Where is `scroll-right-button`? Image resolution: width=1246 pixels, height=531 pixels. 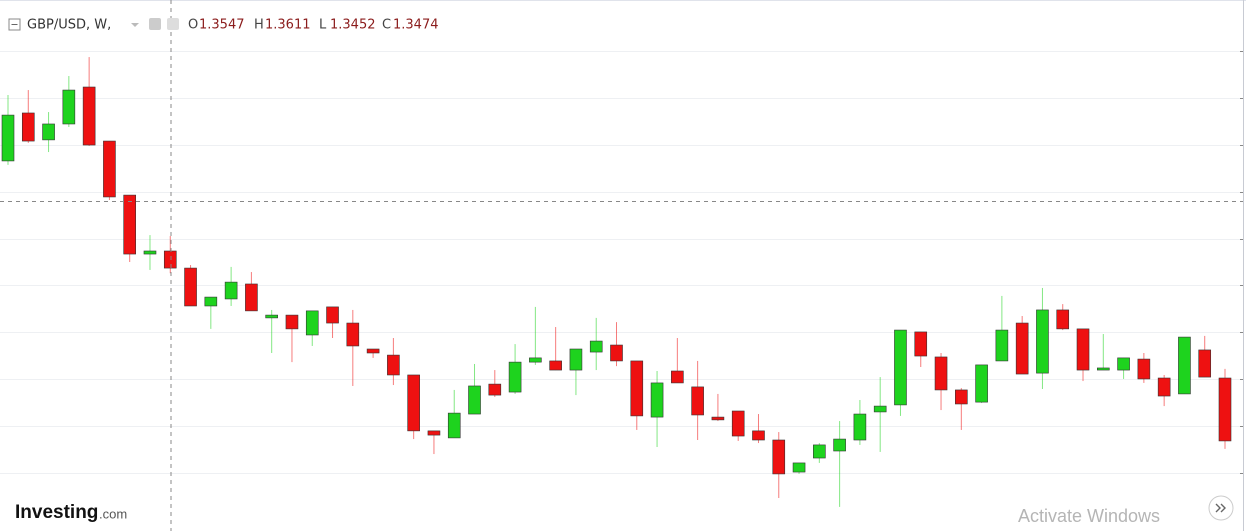
scroll-right-button is located at coordinates (1221, 508).